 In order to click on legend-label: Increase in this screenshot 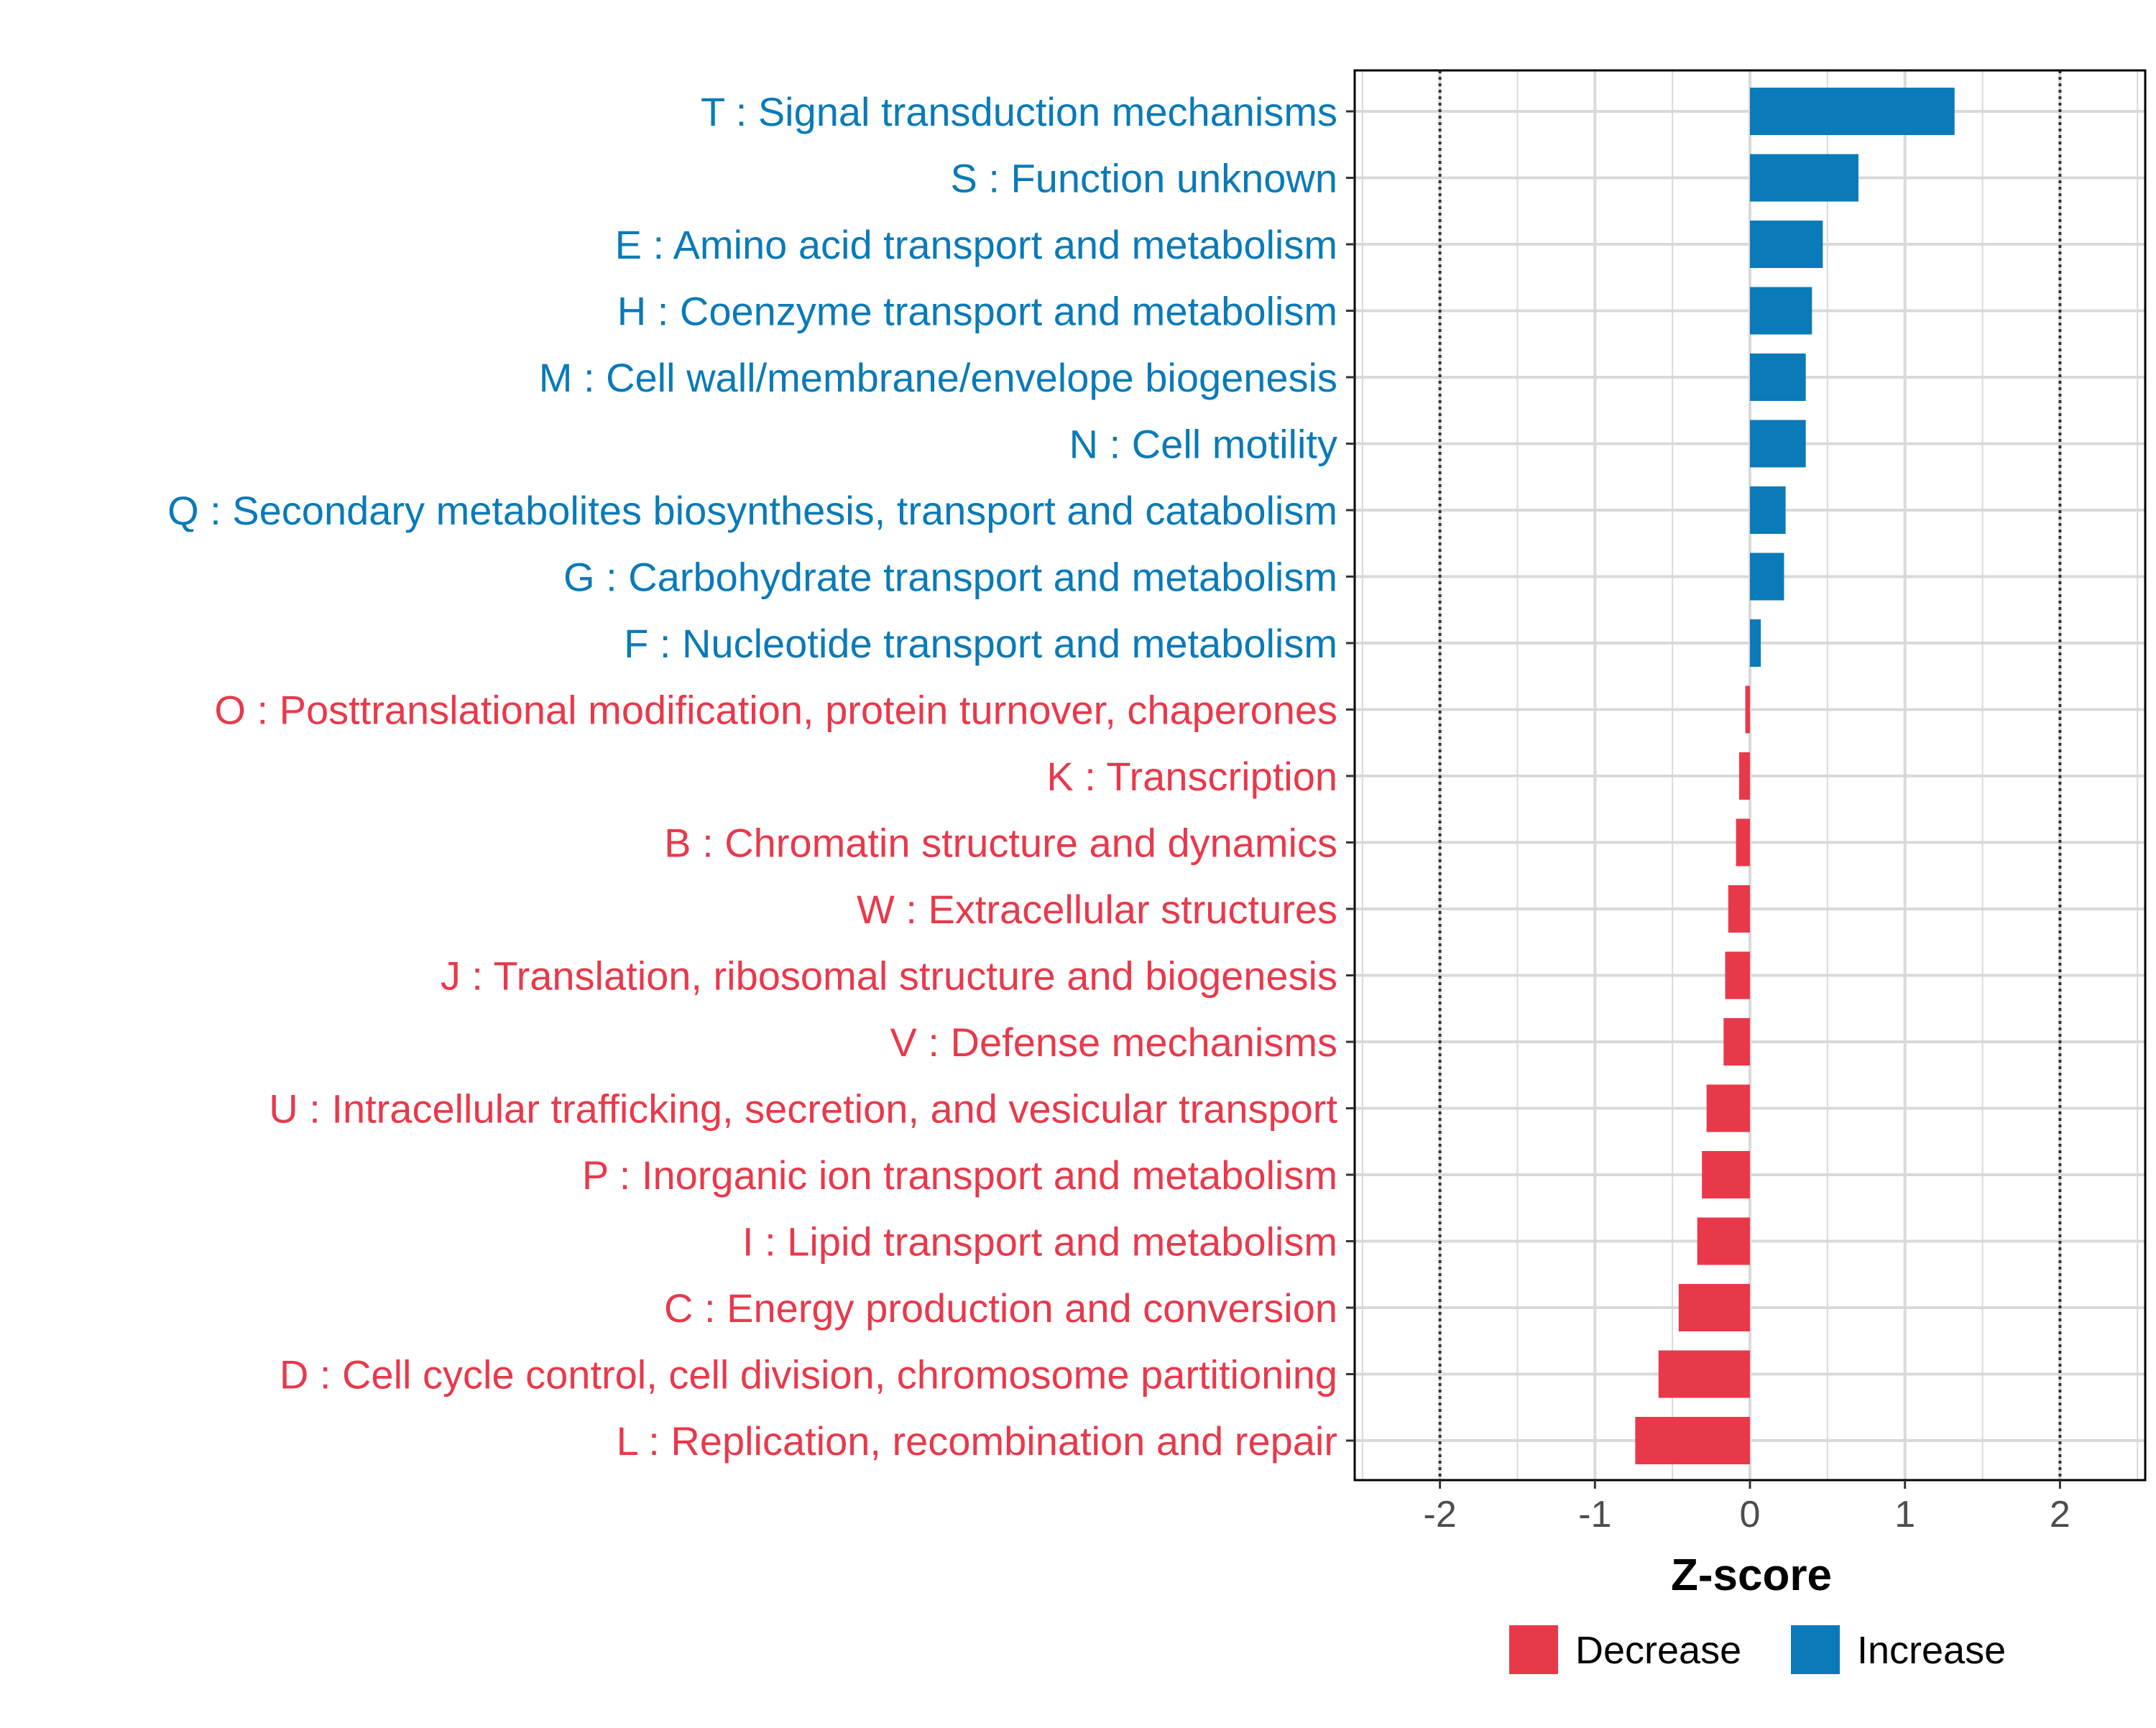, I will do `click(1931, 1651)`.